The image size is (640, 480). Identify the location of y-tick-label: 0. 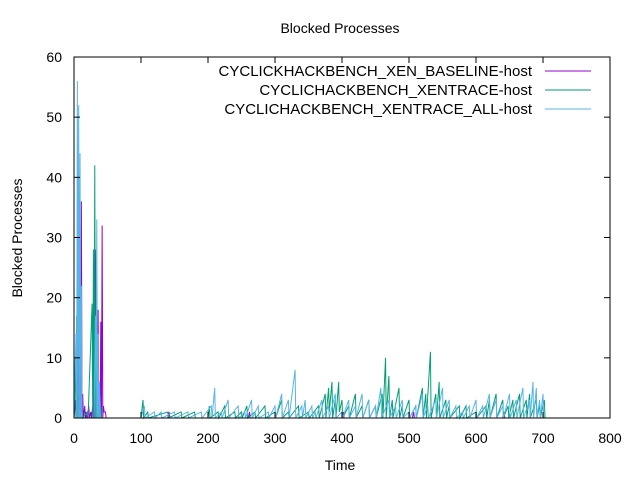
(58, 418).